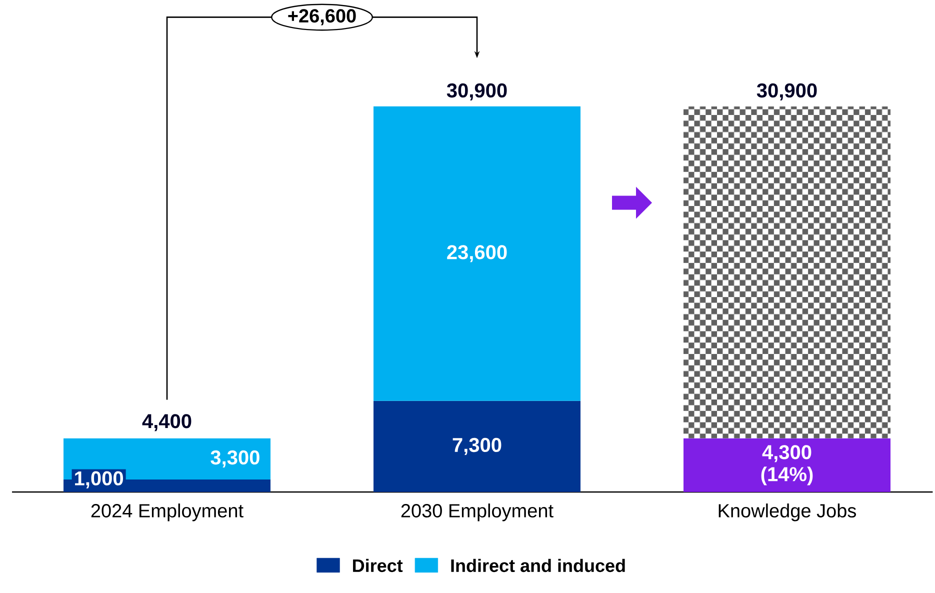  What do you see at coordinates (167, 423) in the screenshot?
I see `annotation: 4,400` at bounding box center [167, 423].